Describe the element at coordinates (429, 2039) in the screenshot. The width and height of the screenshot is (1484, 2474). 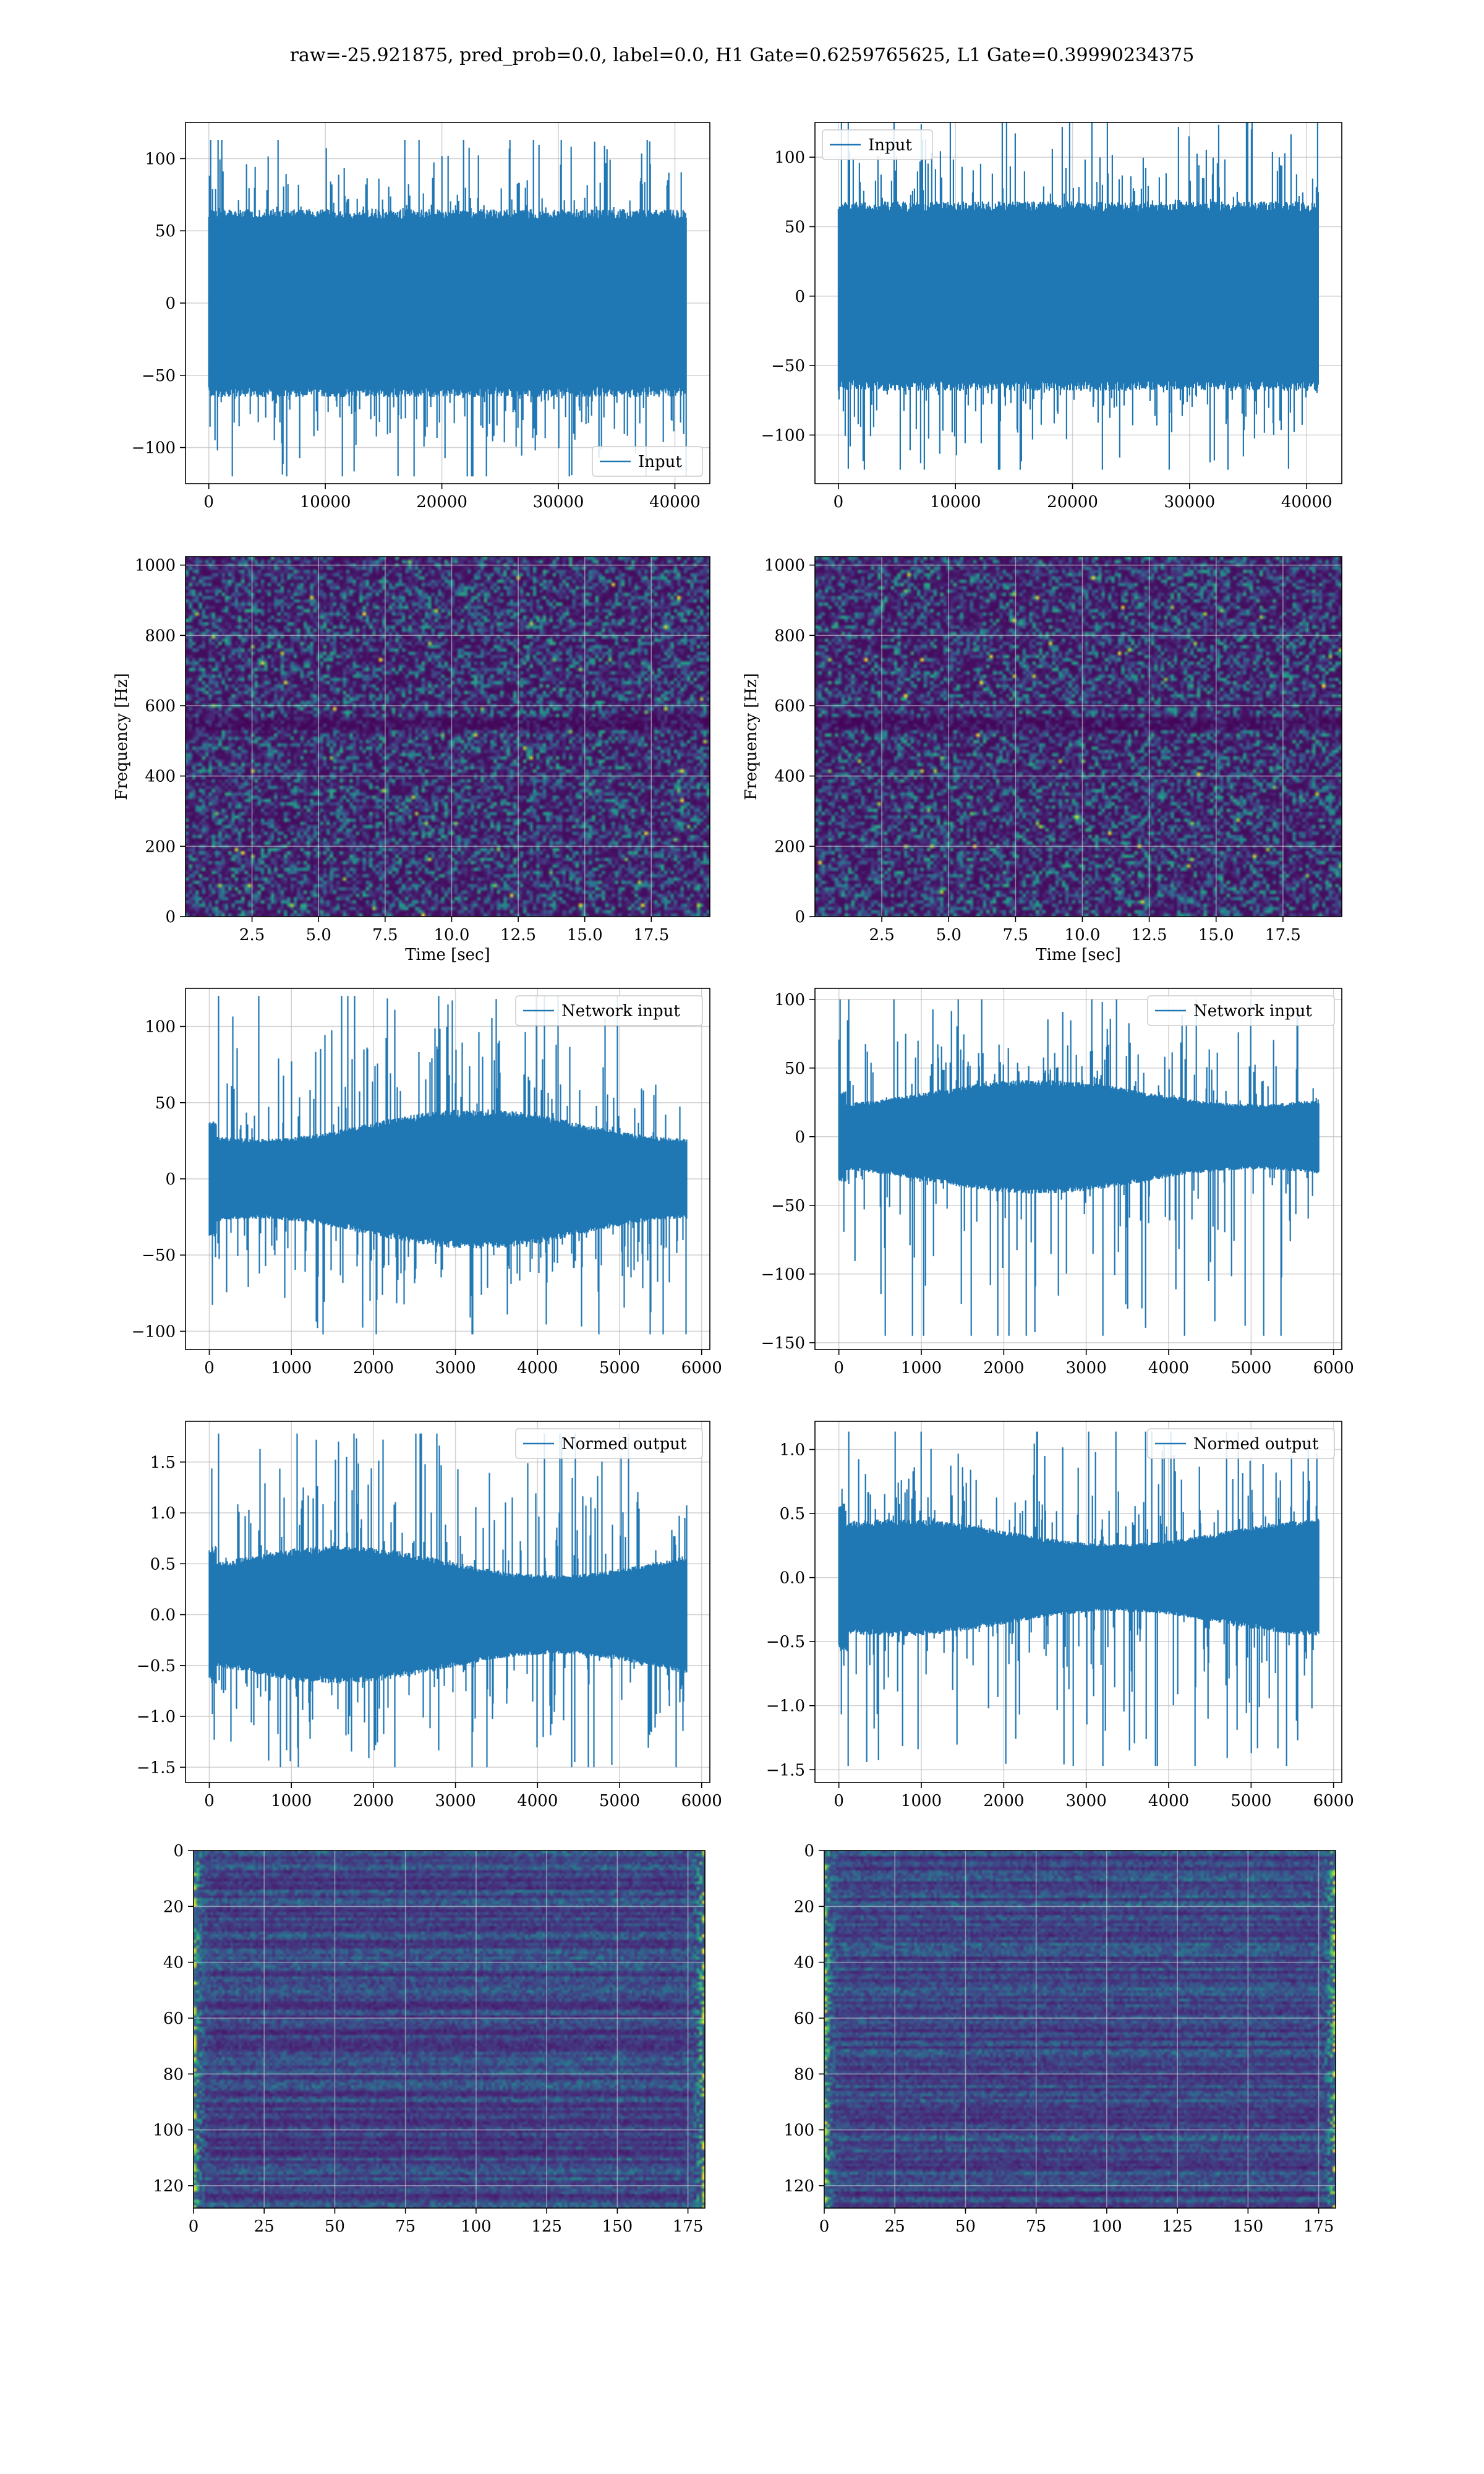
I see `feat_h1-axes: 0 25 50 75 100 125 150 175 0 20 40 60 80 100 120` at that location.